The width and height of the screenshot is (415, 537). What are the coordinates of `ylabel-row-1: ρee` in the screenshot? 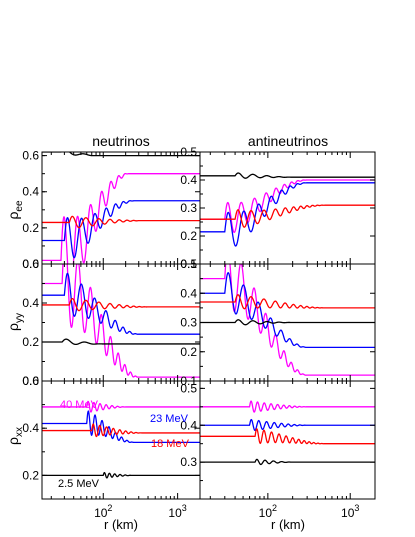 It's located at (15, 210).